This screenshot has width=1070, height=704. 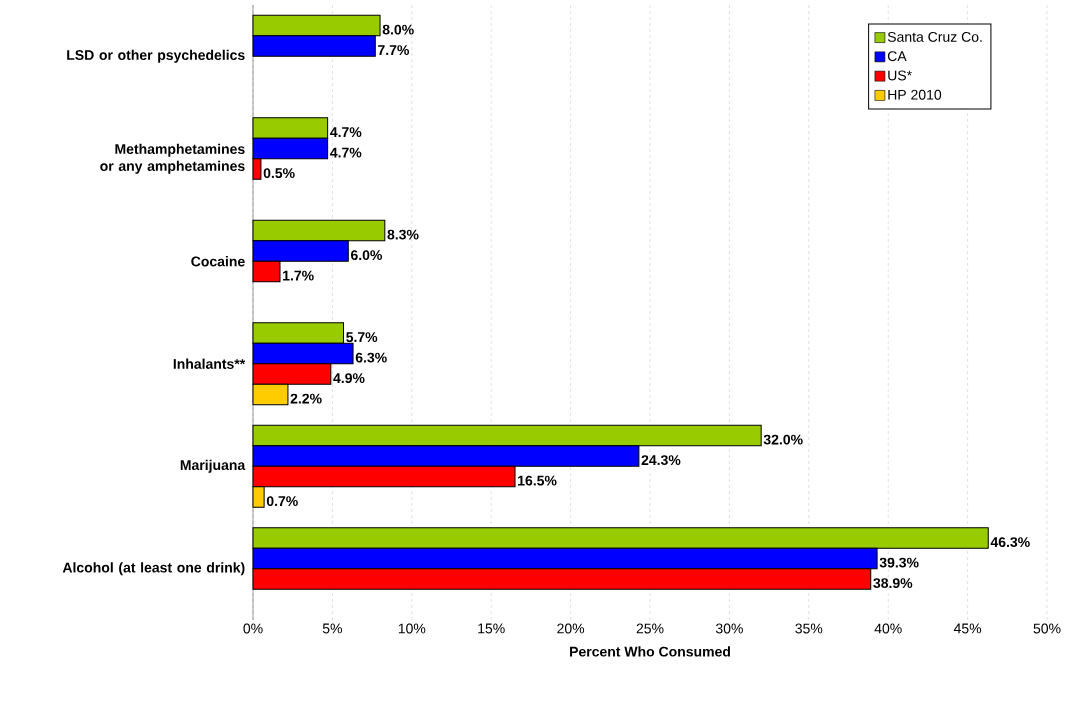 I want to click on data-label: 0.7%, so click(x=282, y=501).